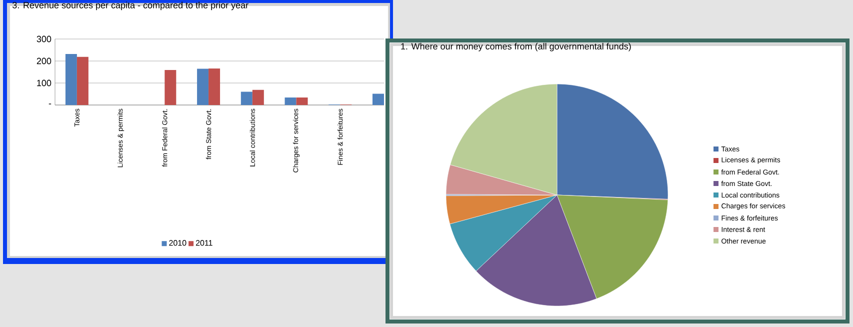 The width and height of the screenshot is (853, 327). I want to click on y-tick-label: 100, so click(44, 83).